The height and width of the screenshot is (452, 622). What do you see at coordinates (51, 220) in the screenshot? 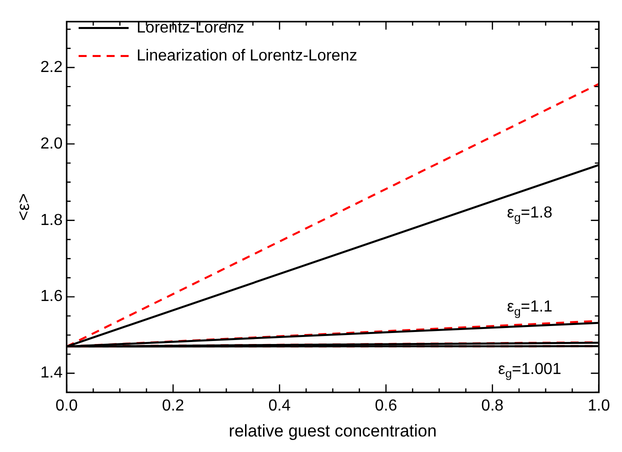
I see `y-tick-label: 1.8` at bounding box center [51, 220].